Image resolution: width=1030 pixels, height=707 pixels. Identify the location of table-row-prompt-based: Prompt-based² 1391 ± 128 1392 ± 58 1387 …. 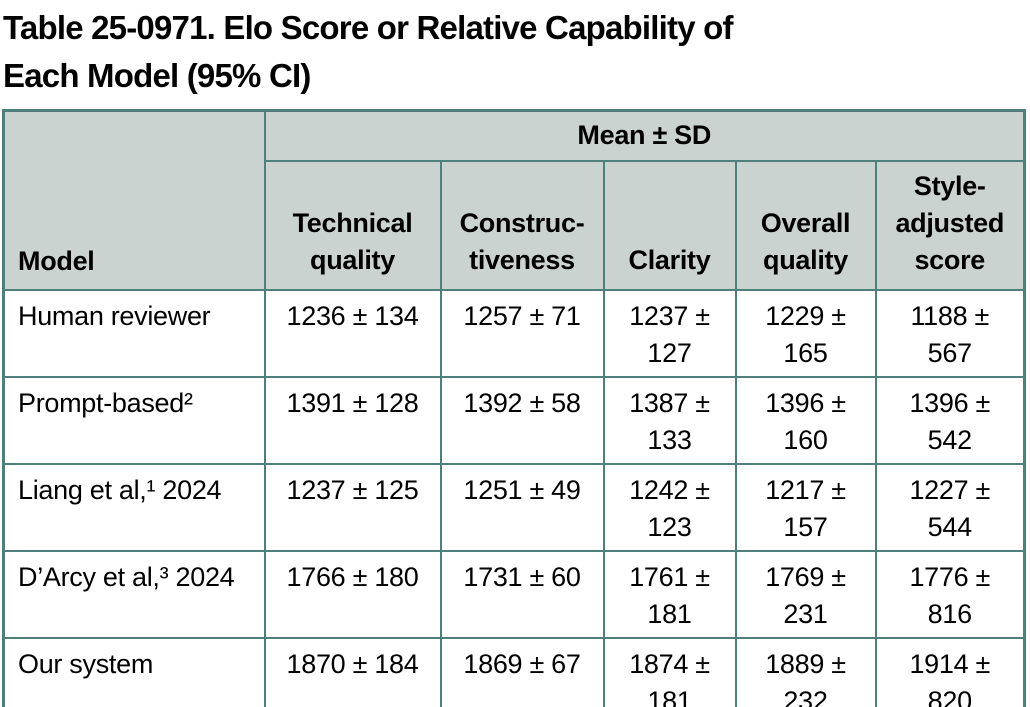
(514, 420).